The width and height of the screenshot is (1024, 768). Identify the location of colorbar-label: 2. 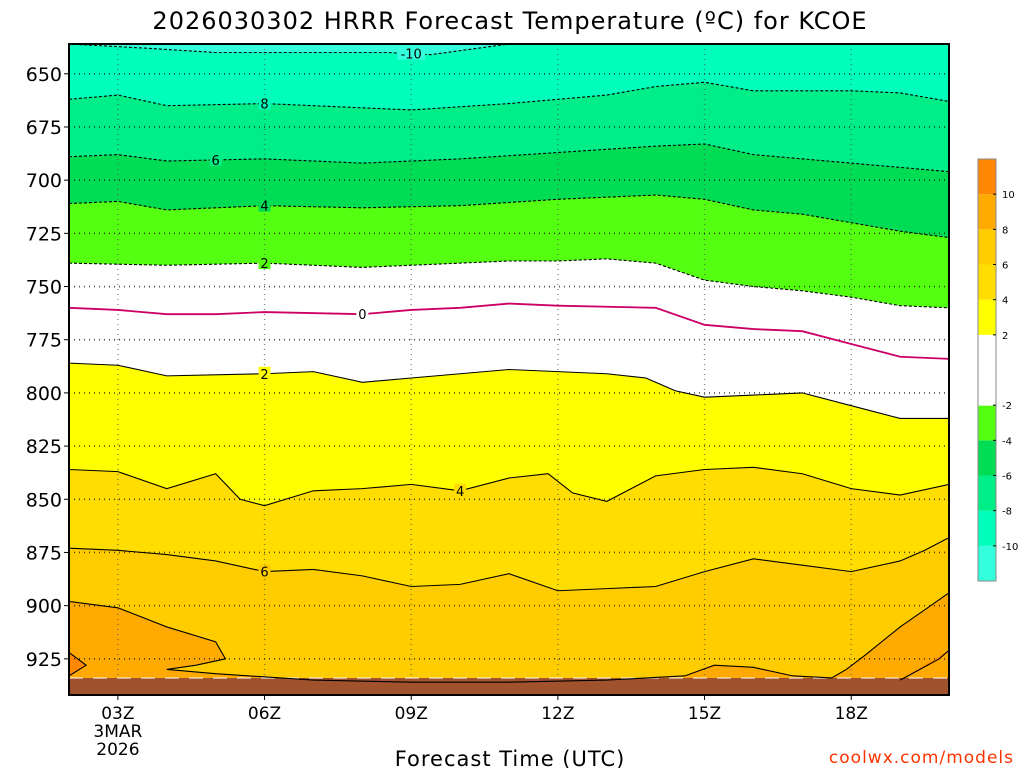
(1005, 336).